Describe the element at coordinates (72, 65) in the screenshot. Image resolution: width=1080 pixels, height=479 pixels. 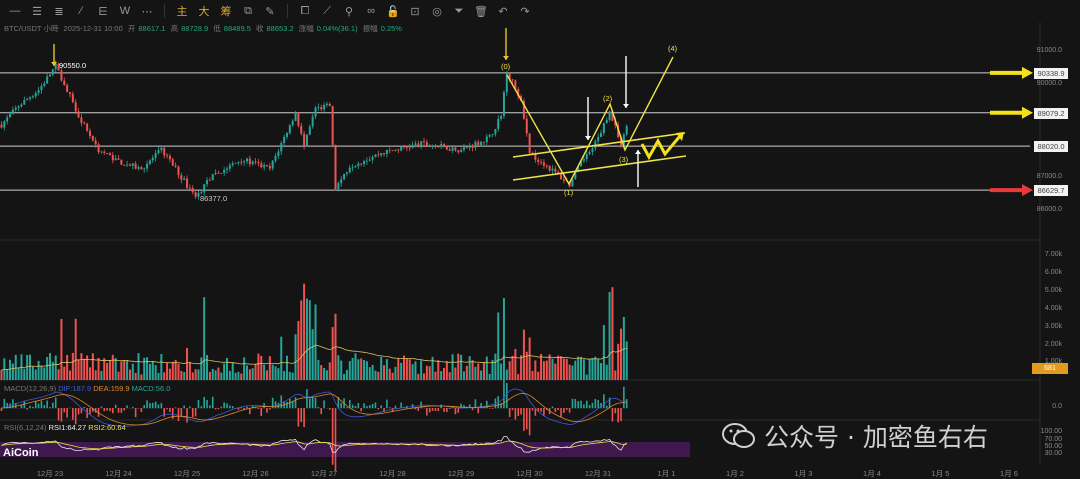
I see `high-marker: 90550.0` at that location.